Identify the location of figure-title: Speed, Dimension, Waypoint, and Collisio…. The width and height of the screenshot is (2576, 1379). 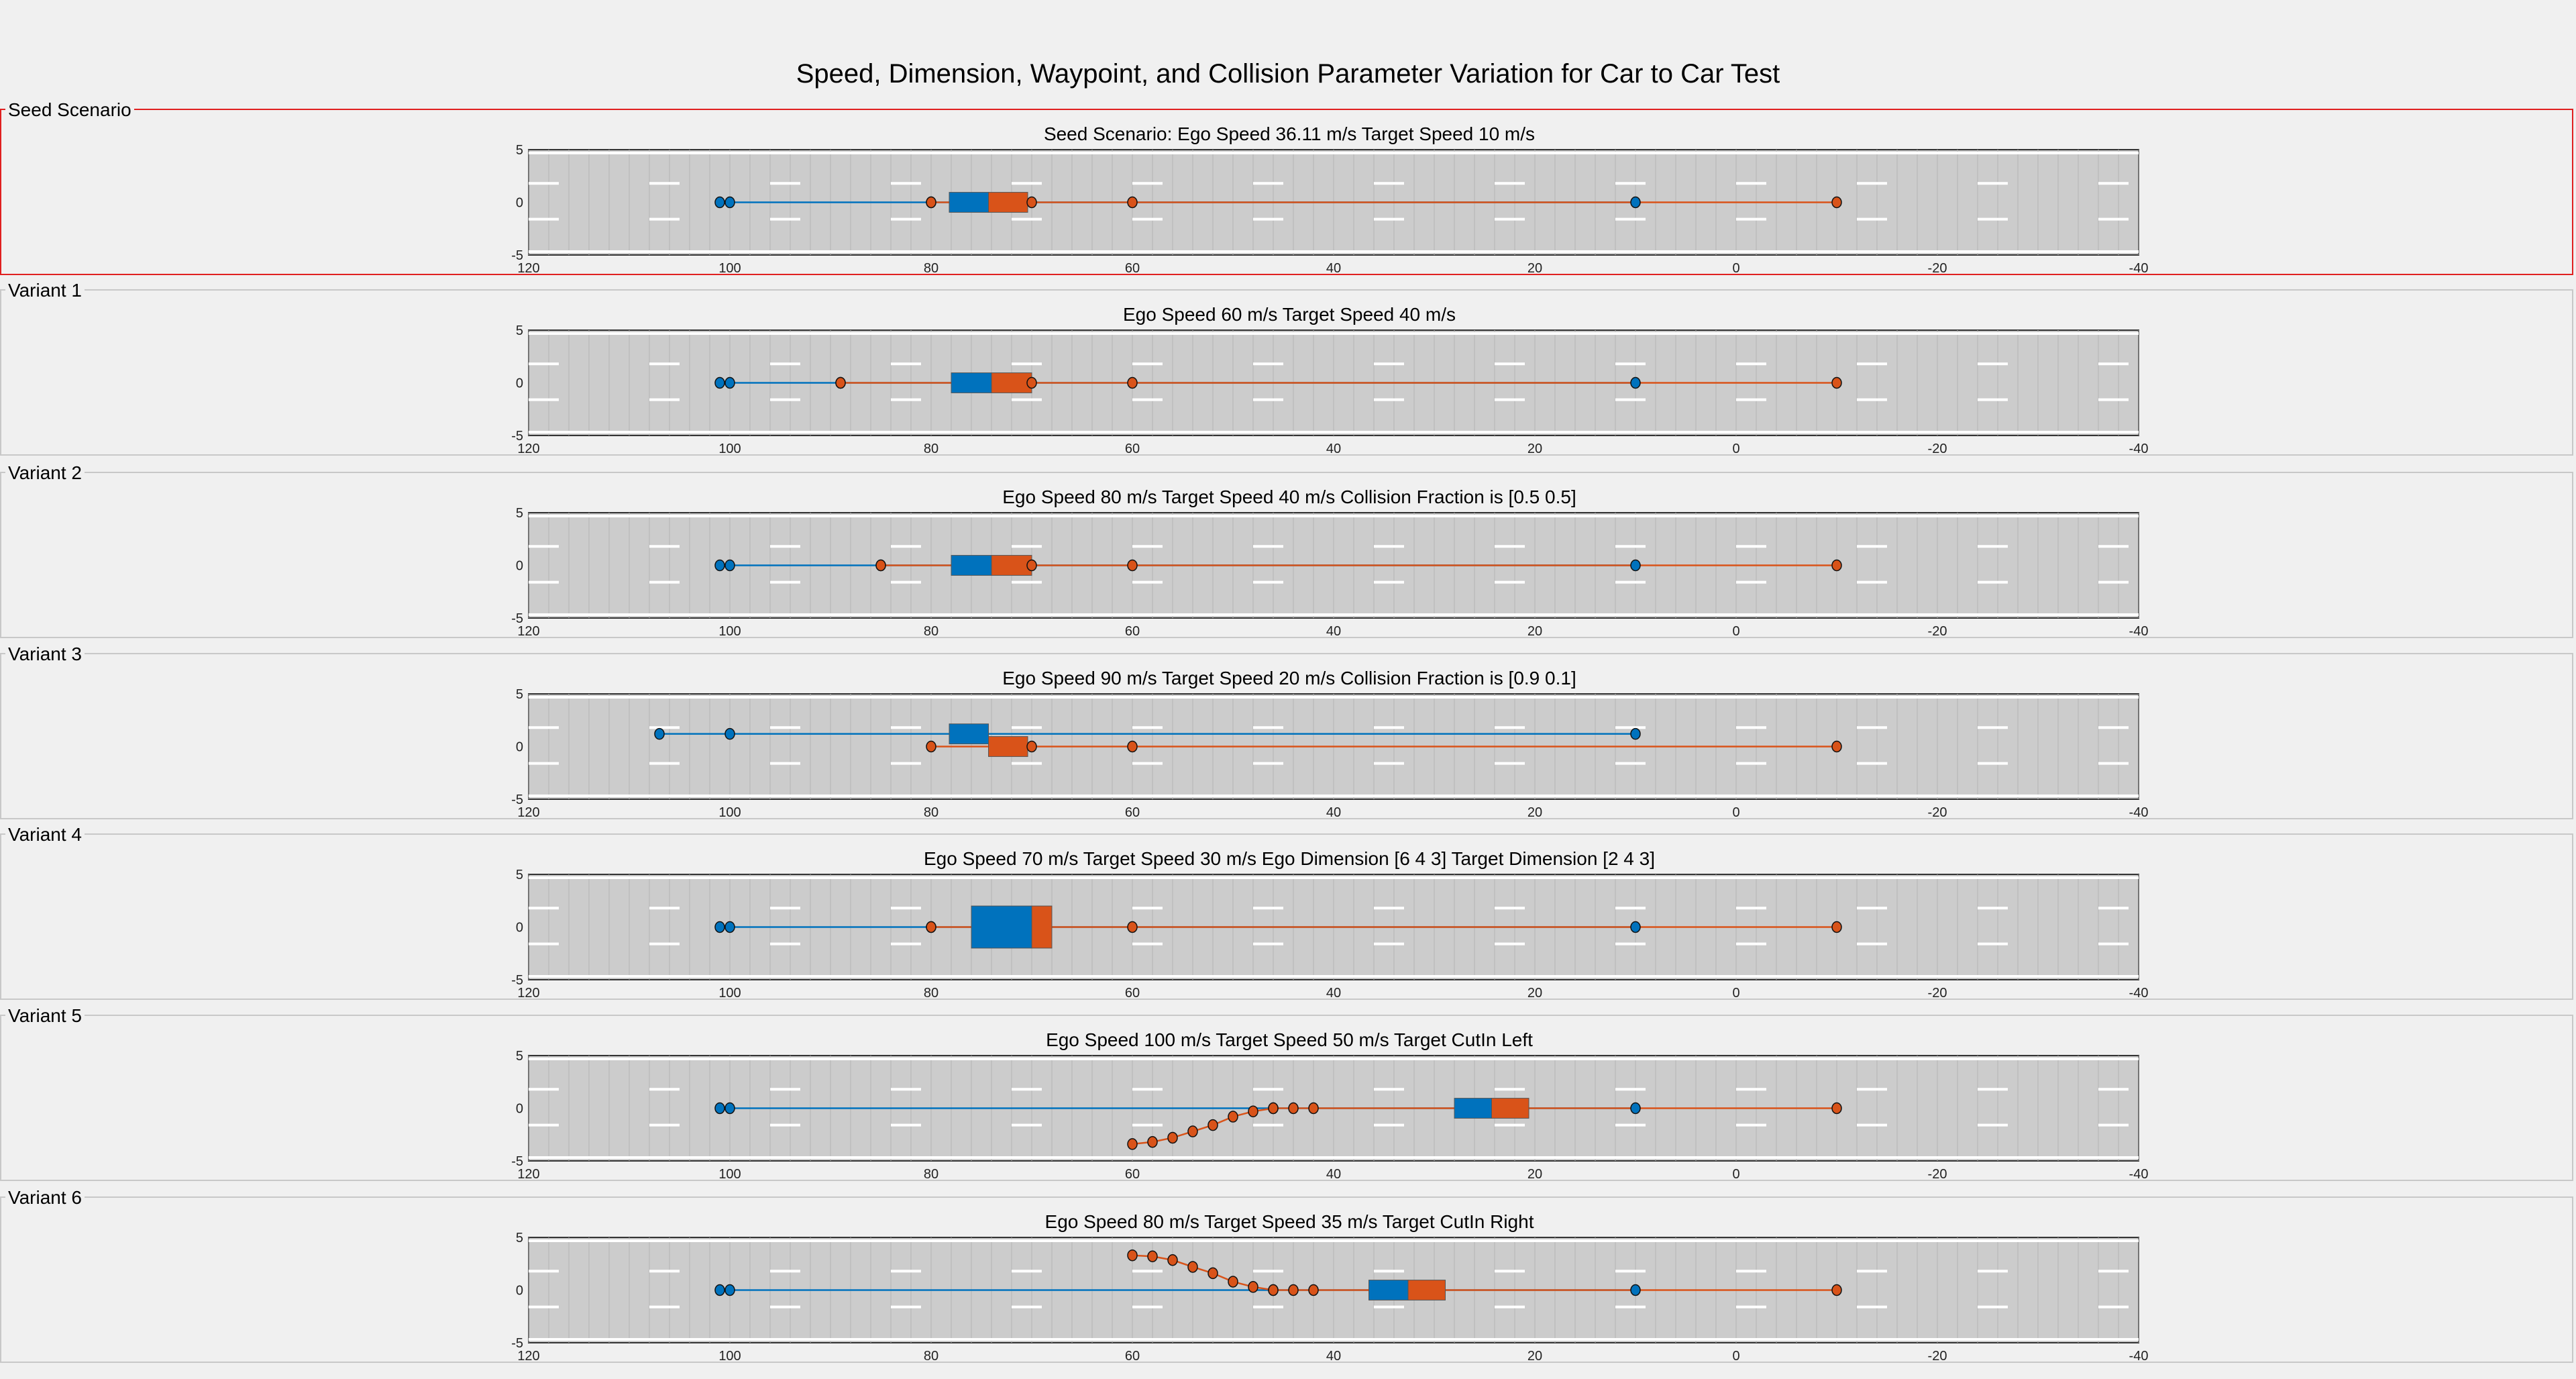
(1288, 74).